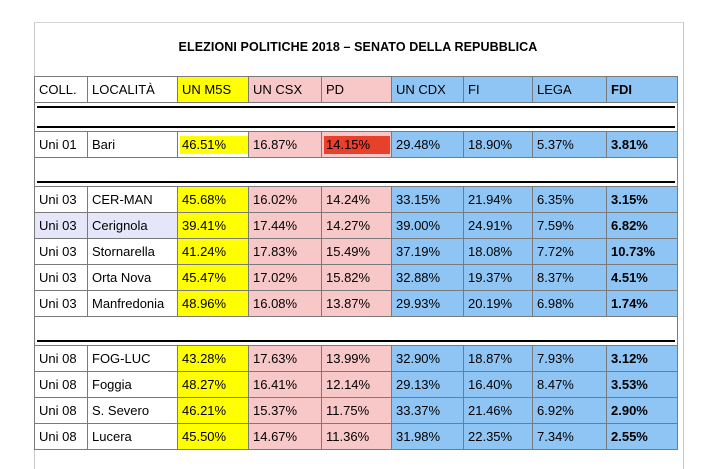 This screenshot has width=712, height=469. What do you see at coordinates (132, 225) in the screenshot?
I see `cell-localita: Cerignola` at bounding box center [132, 225].